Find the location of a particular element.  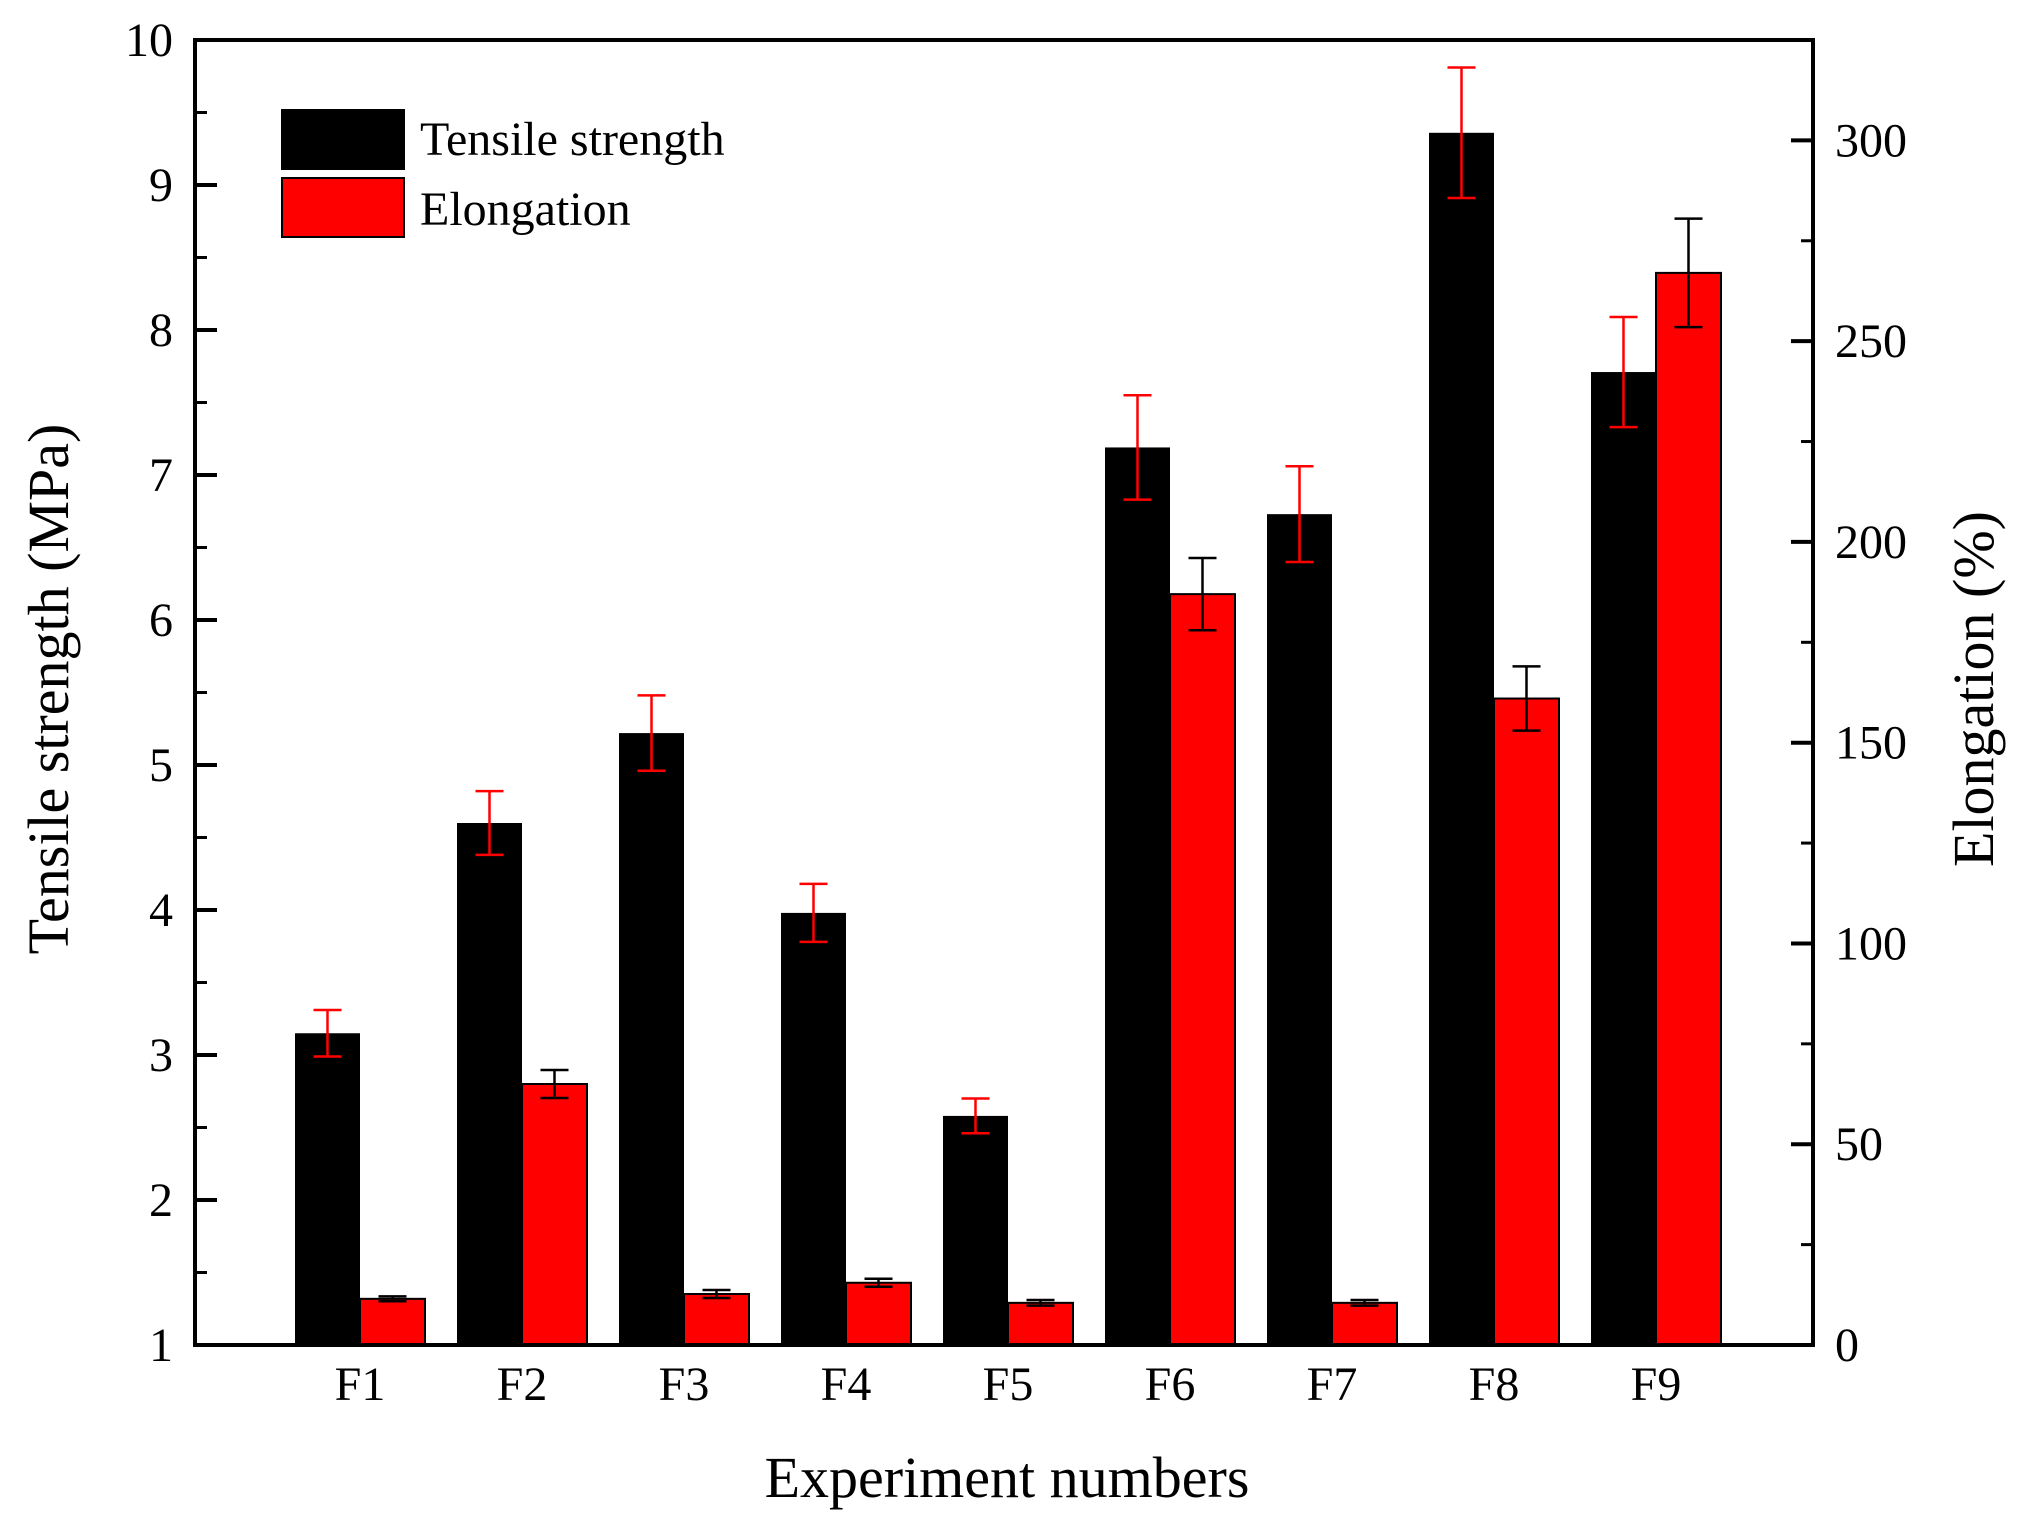

bar-elongation-F6 is located at coordinates (1202, 969).